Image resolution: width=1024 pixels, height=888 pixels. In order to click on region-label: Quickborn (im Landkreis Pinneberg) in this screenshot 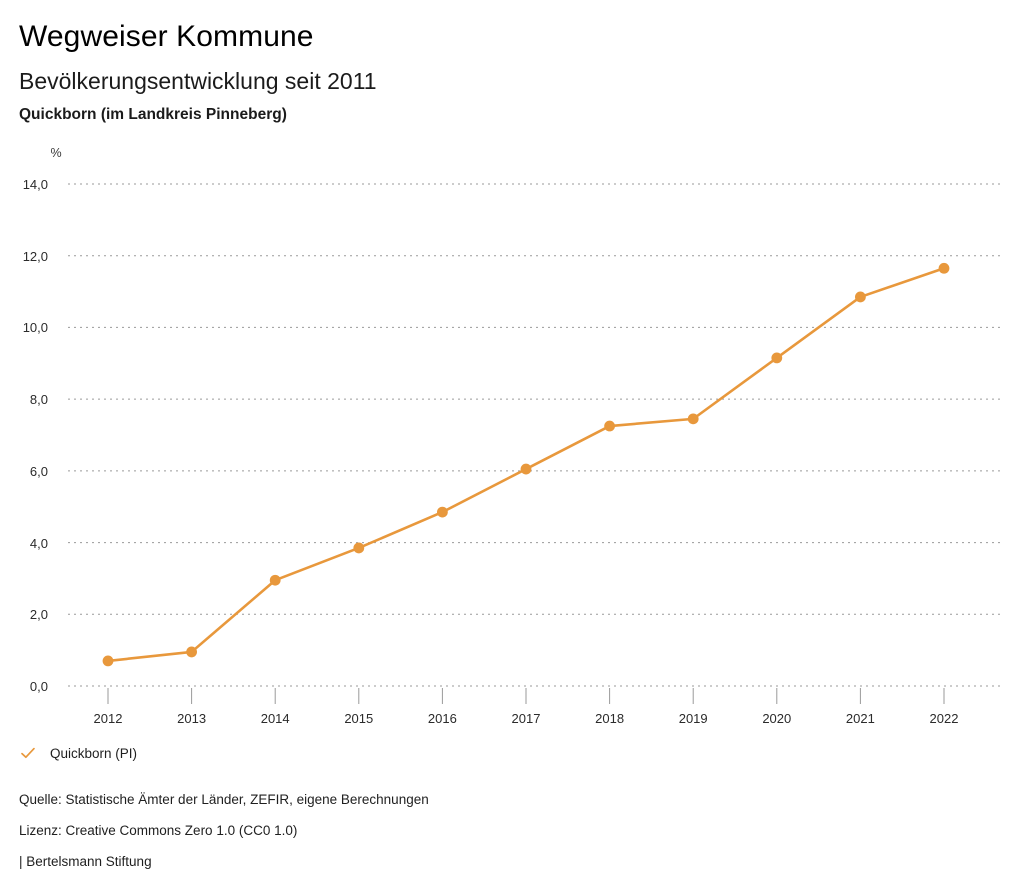, I will do `click(153, 114)`.